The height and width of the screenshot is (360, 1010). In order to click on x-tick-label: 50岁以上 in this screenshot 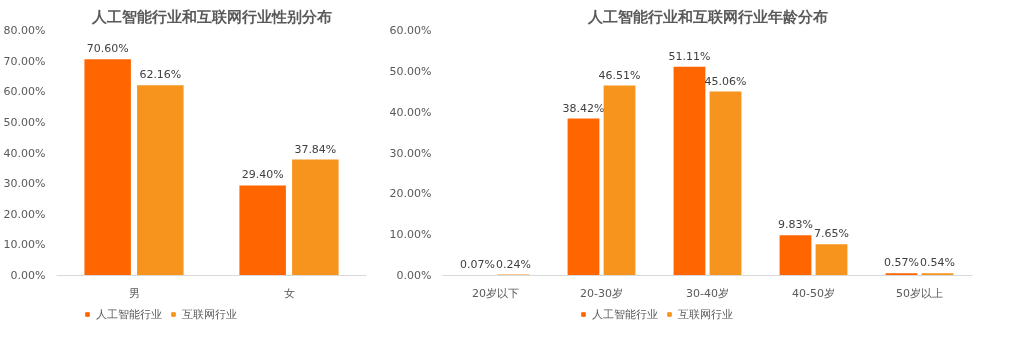, I will do `click(919, 293)`.